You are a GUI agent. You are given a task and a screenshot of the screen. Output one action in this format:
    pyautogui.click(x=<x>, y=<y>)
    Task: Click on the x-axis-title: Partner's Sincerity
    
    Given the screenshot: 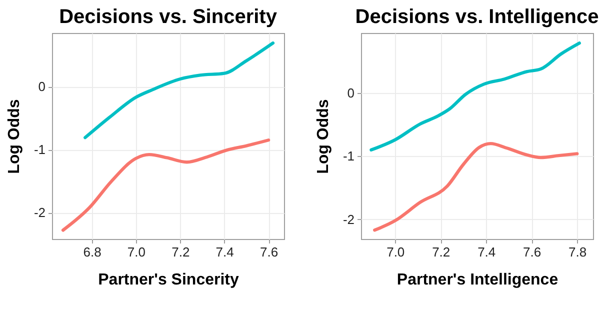 What is the action you would take?
    pyautogui.click(x=168, y=280)
    